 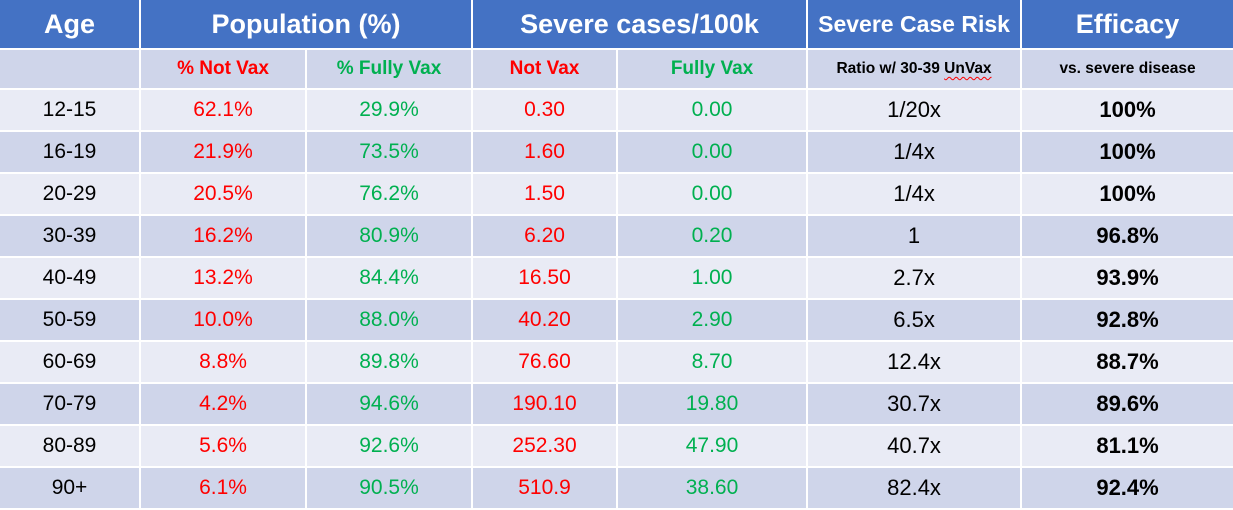 I want to click on table-row: 12-15 62.1% 29.9% 0.30 0.00 1/20x 100%, so click(x=616, y=110).